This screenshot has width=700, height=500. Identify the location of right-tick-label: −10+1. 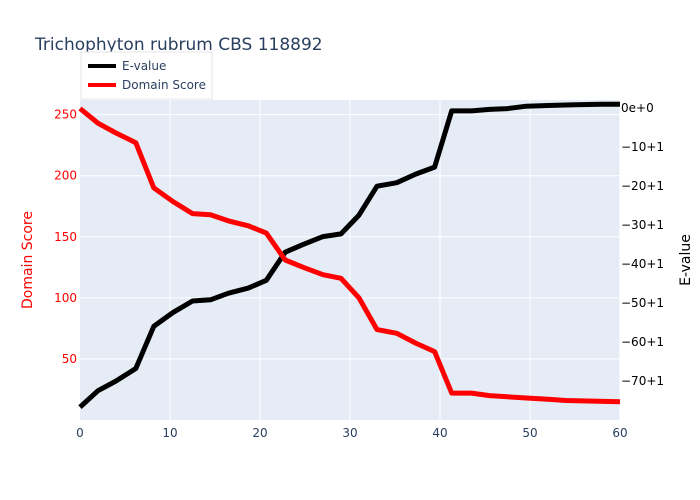
(642, 147).